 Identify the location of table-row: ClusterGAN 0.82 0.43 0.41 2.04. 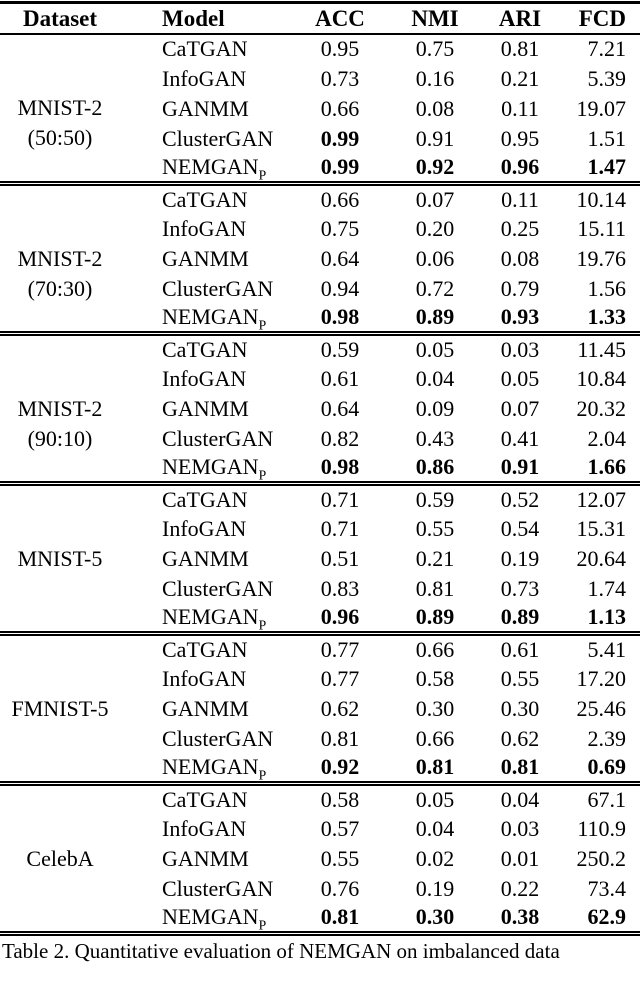
(320, 439).